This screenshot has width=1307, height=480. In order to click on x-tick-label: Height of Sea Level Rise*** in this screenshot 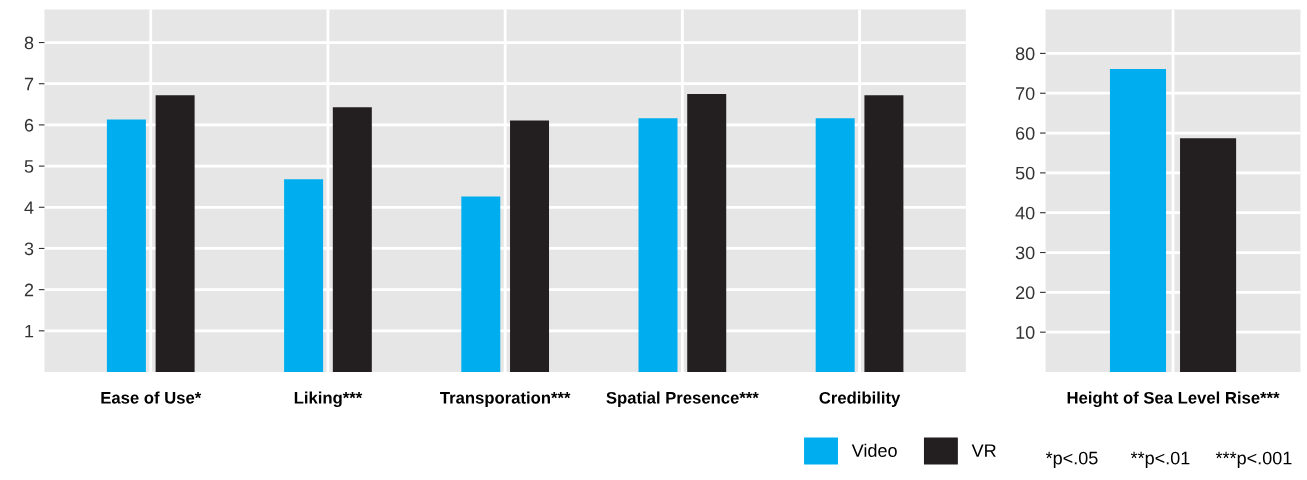, I will do `click(1173, 399)`.